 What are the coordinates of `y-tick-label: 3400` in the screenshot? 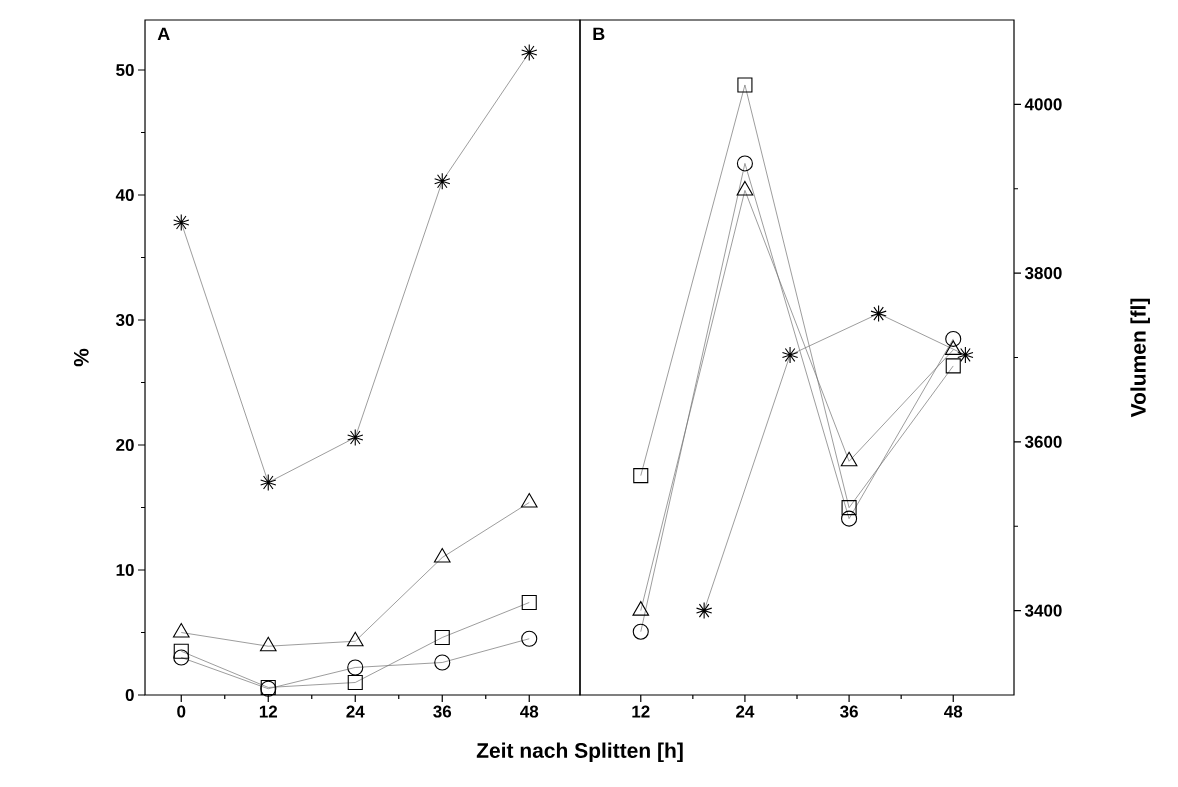 It's located at (1043, 610).